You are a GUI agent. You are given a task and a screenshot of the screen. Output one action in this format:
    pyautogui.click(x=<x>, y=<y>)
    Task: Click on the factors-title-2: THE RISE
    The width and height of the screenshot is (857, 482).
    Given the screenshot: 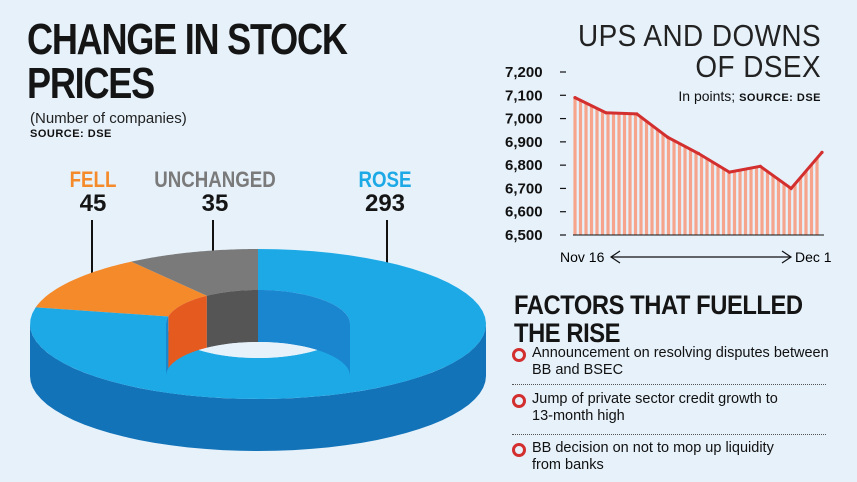 What is the action you would take?
    pyautogui.click(x=567, y=333)
    